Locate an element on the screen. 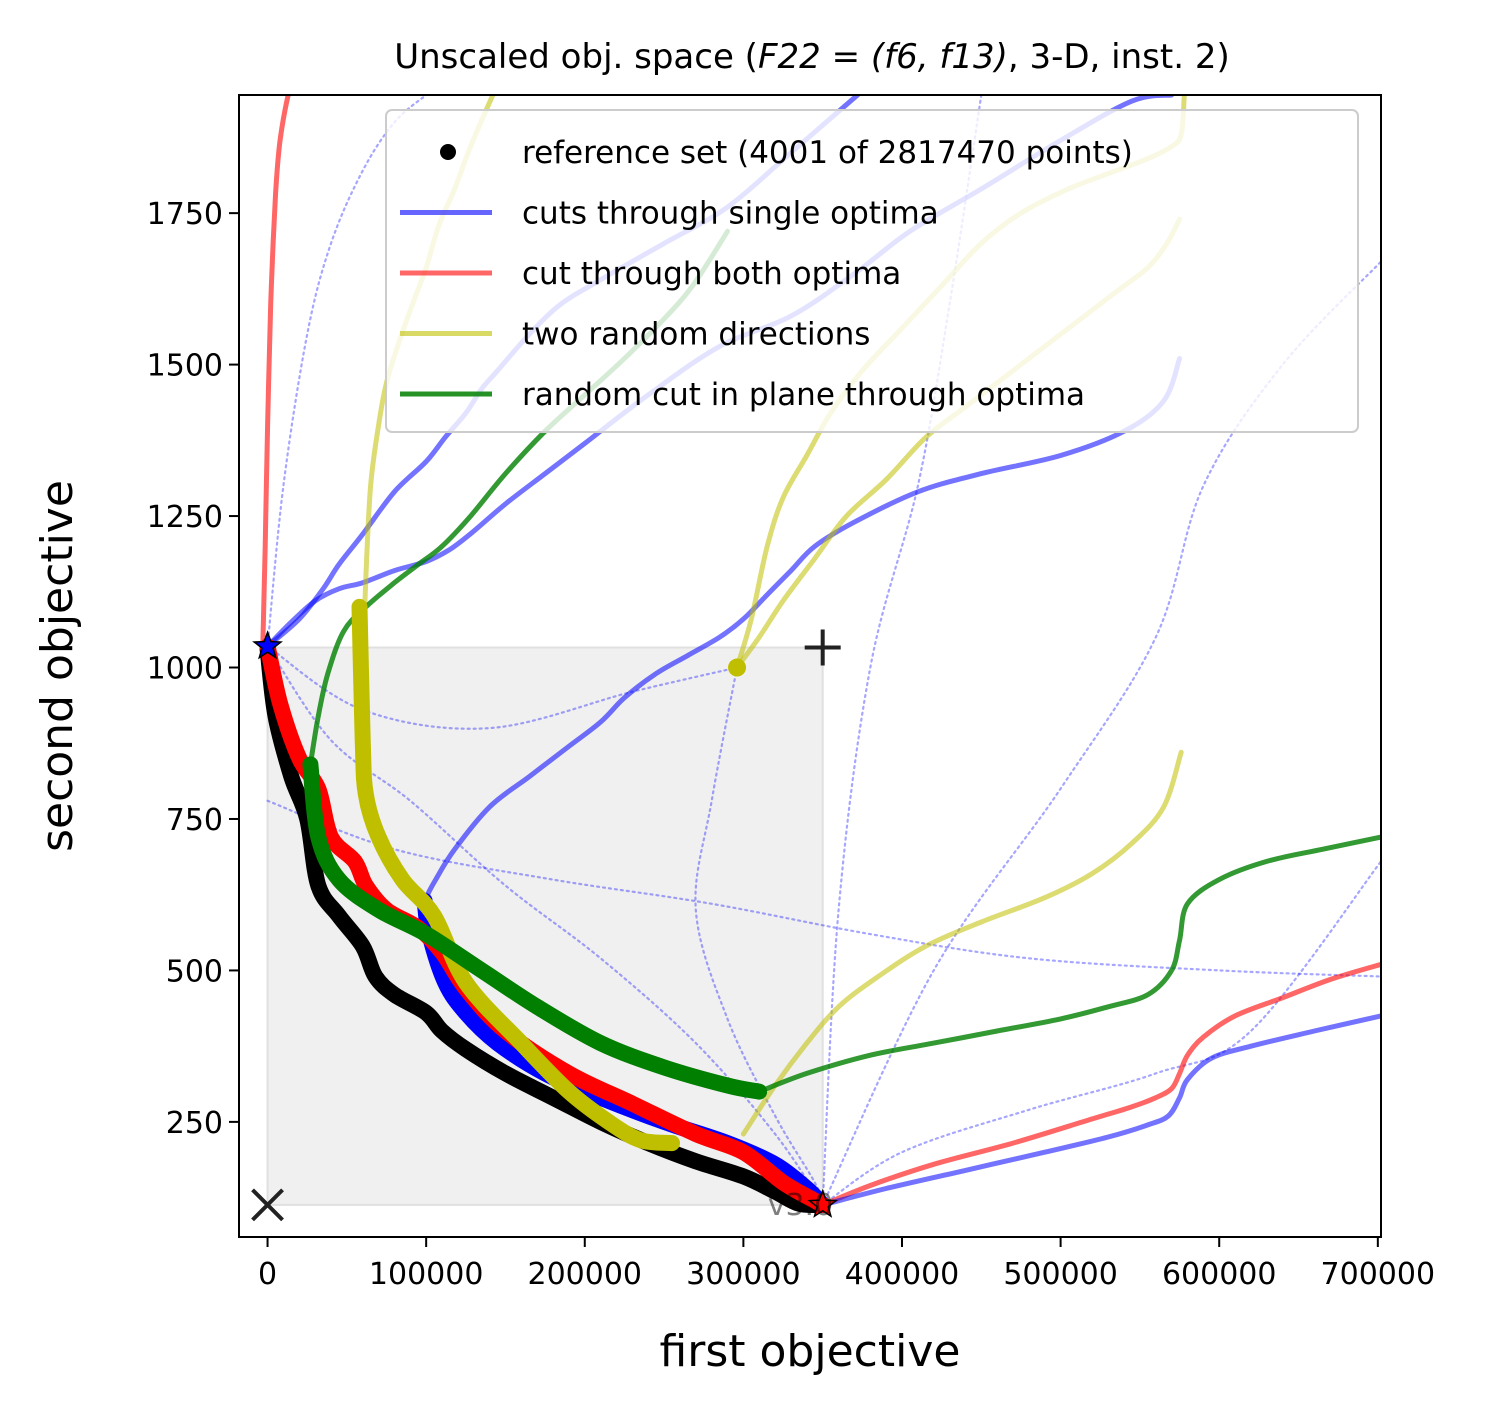 Image resolution: width=1485 pixels, height=1410 pixels. x-tick-label-0: 0 is located at coordinates (267, 1274).